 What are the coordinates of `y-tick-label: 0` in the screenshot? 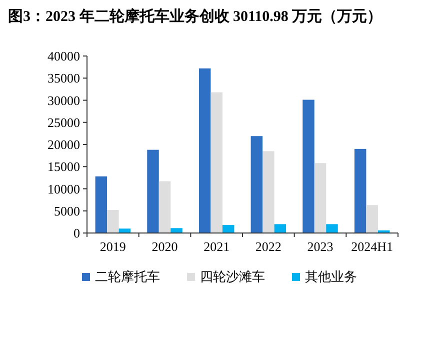 It's located at (77, 233).